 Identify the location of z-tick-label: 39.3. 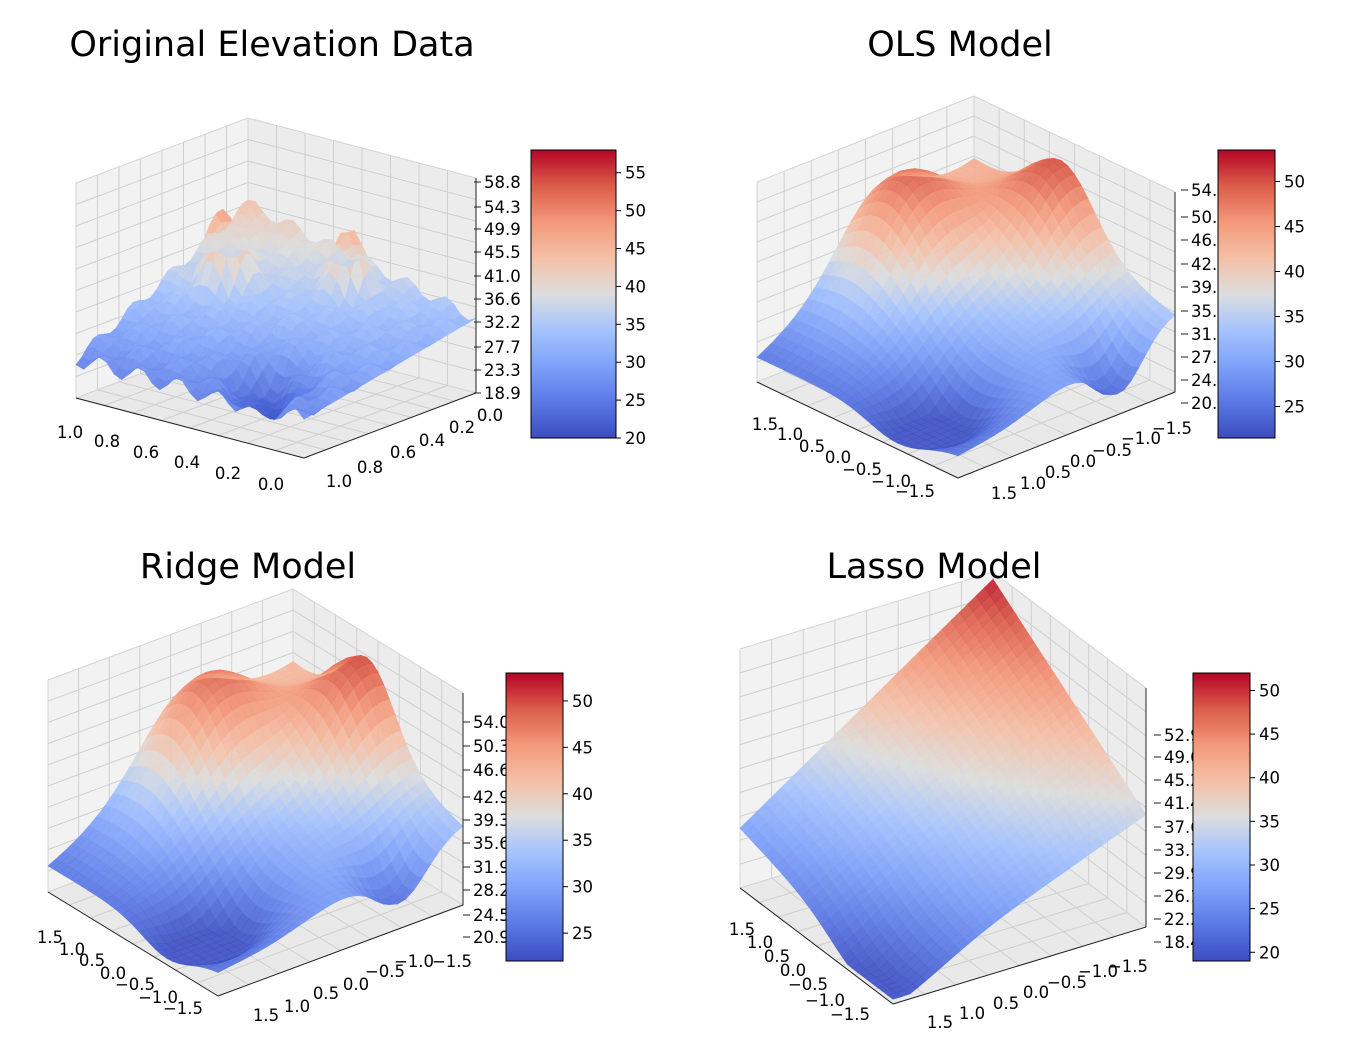
(491, 820).